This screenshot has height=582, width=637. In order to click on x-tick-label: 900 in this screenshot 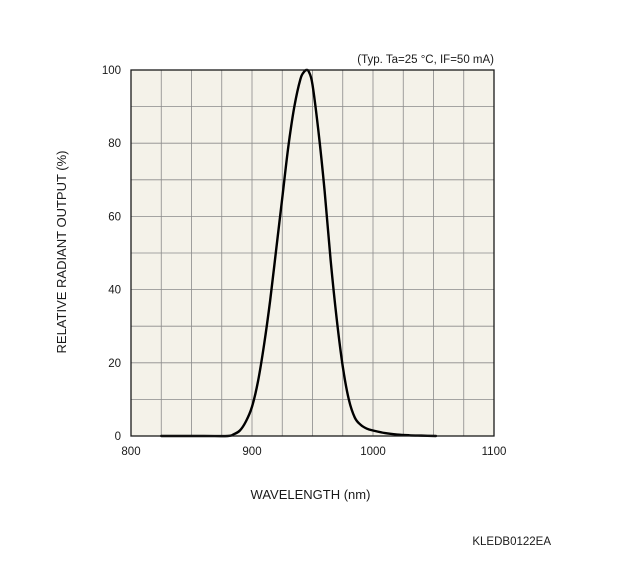, I will do `click(251, 452)`.